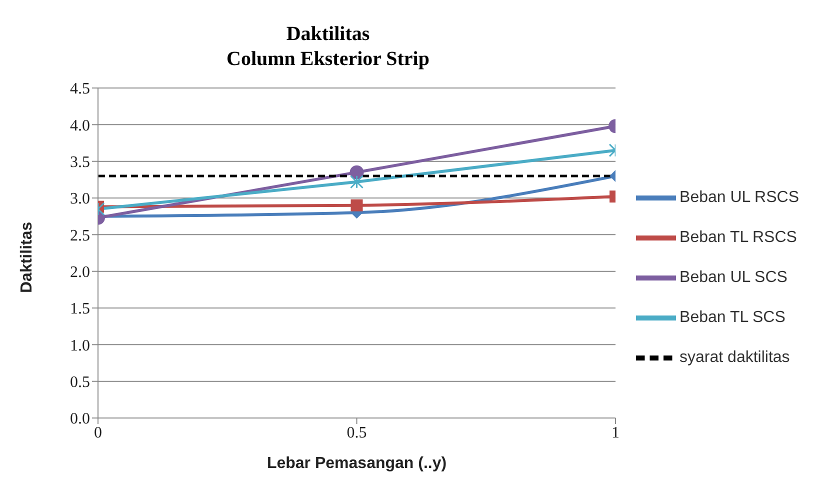  Describe the element at coordinates (80, 89) in the screenshot. I see `y-tick-label: 4.5` at that location.